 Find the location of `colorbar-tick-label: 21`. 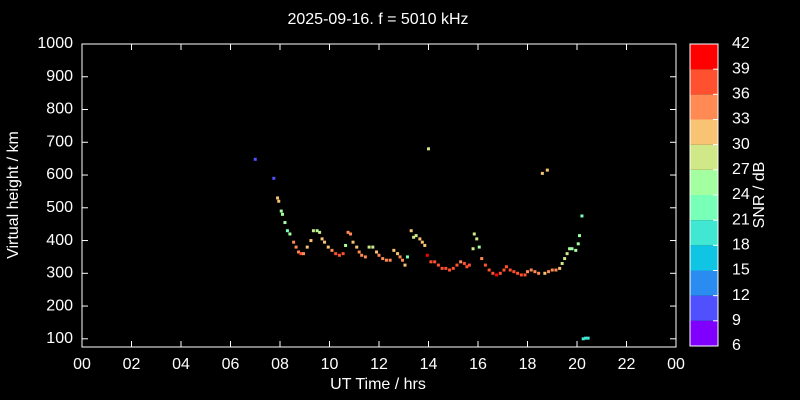

colorbar-tick-label: 21 is located at coordinates (741, 219).